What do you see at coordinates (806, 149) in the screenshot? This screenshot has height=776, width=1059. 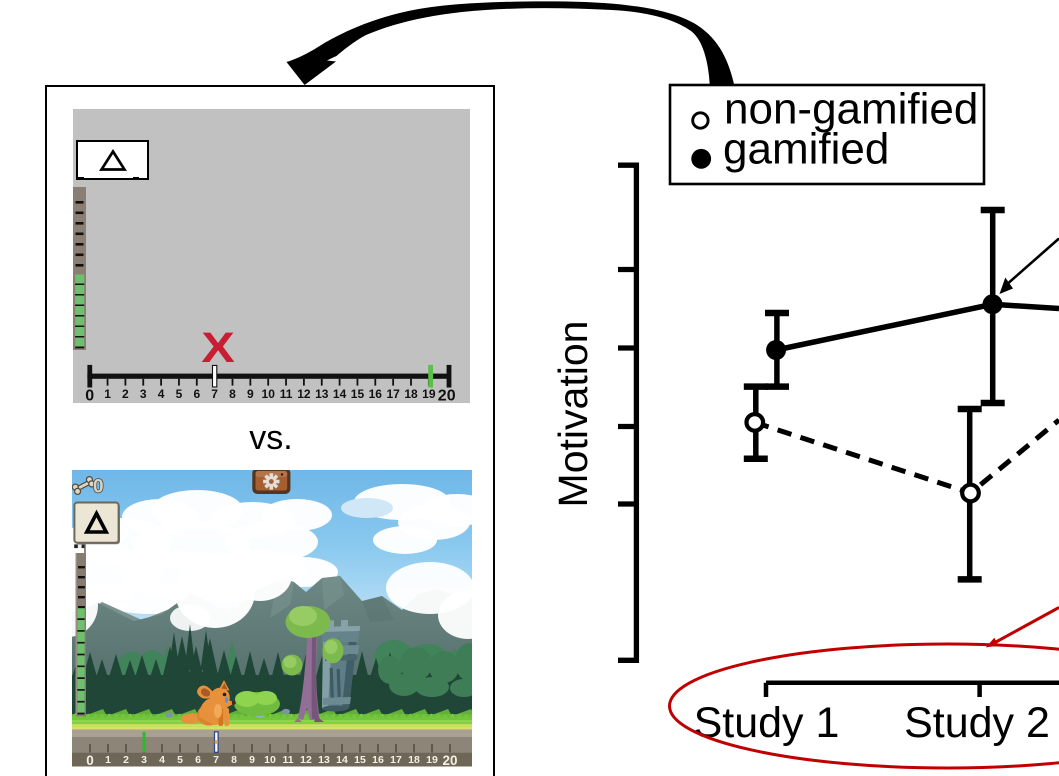 I see `svg-text: gamified` at bounding box center [806, 149].